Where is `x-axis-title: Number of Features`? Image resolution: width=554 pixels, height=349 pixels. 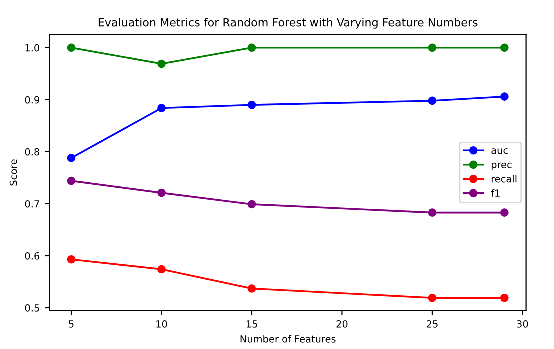 x-axis-title: Number of Features is located at coordinates (288, 339).